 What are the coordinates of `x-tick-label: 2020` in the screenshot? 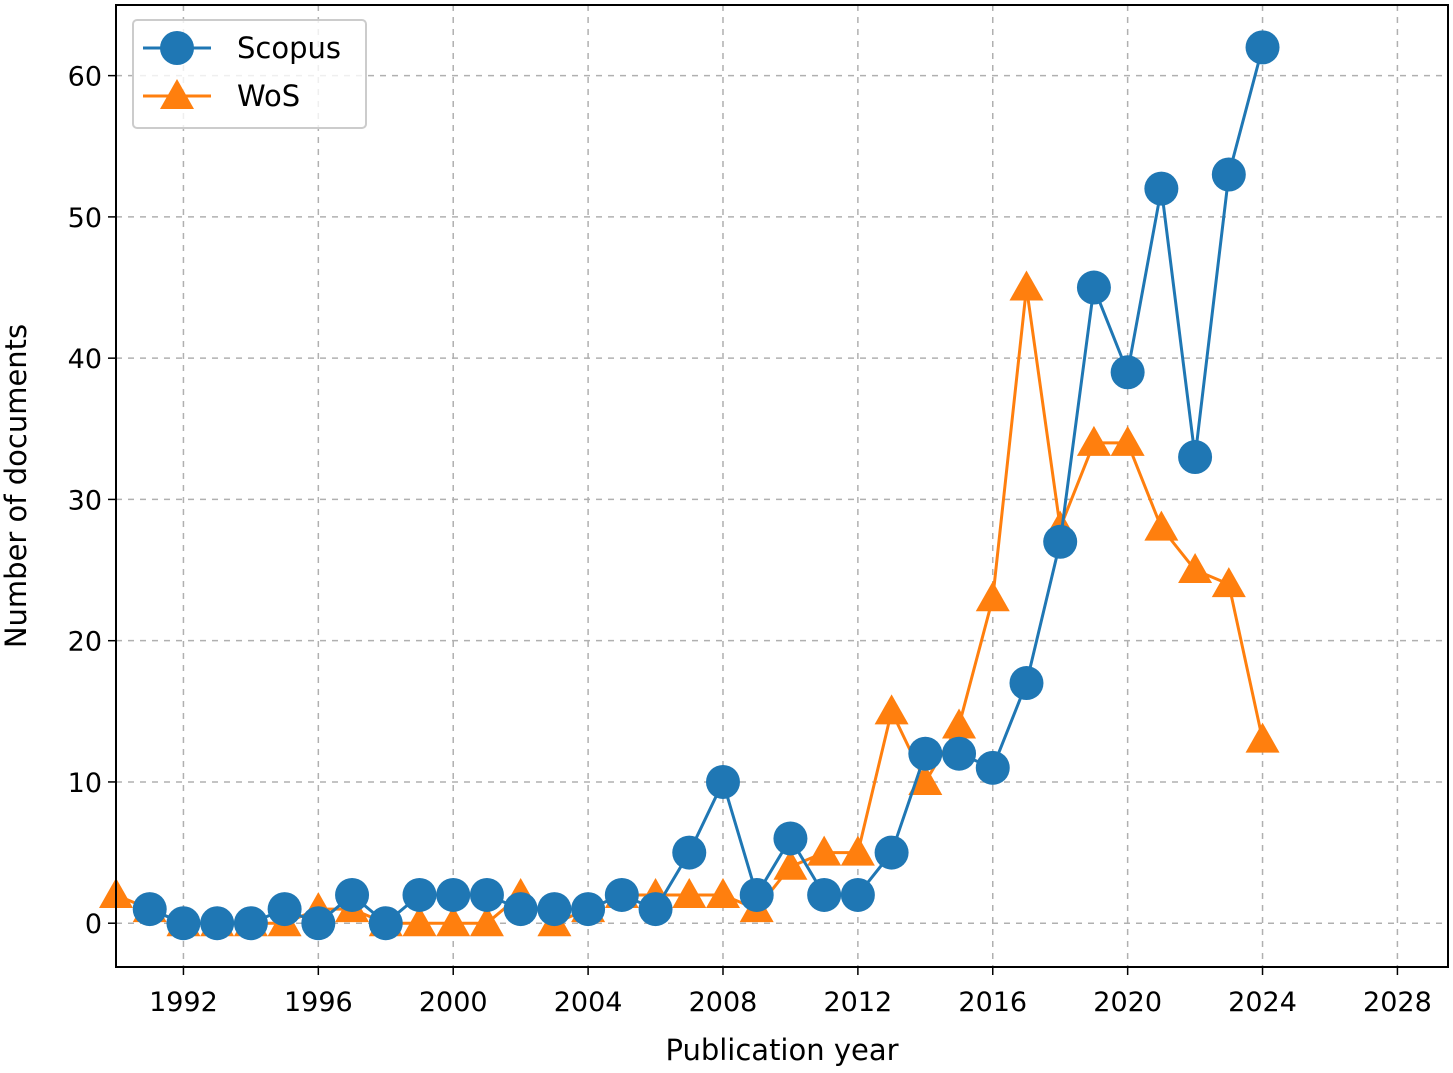 It's located at (1127, 1002).